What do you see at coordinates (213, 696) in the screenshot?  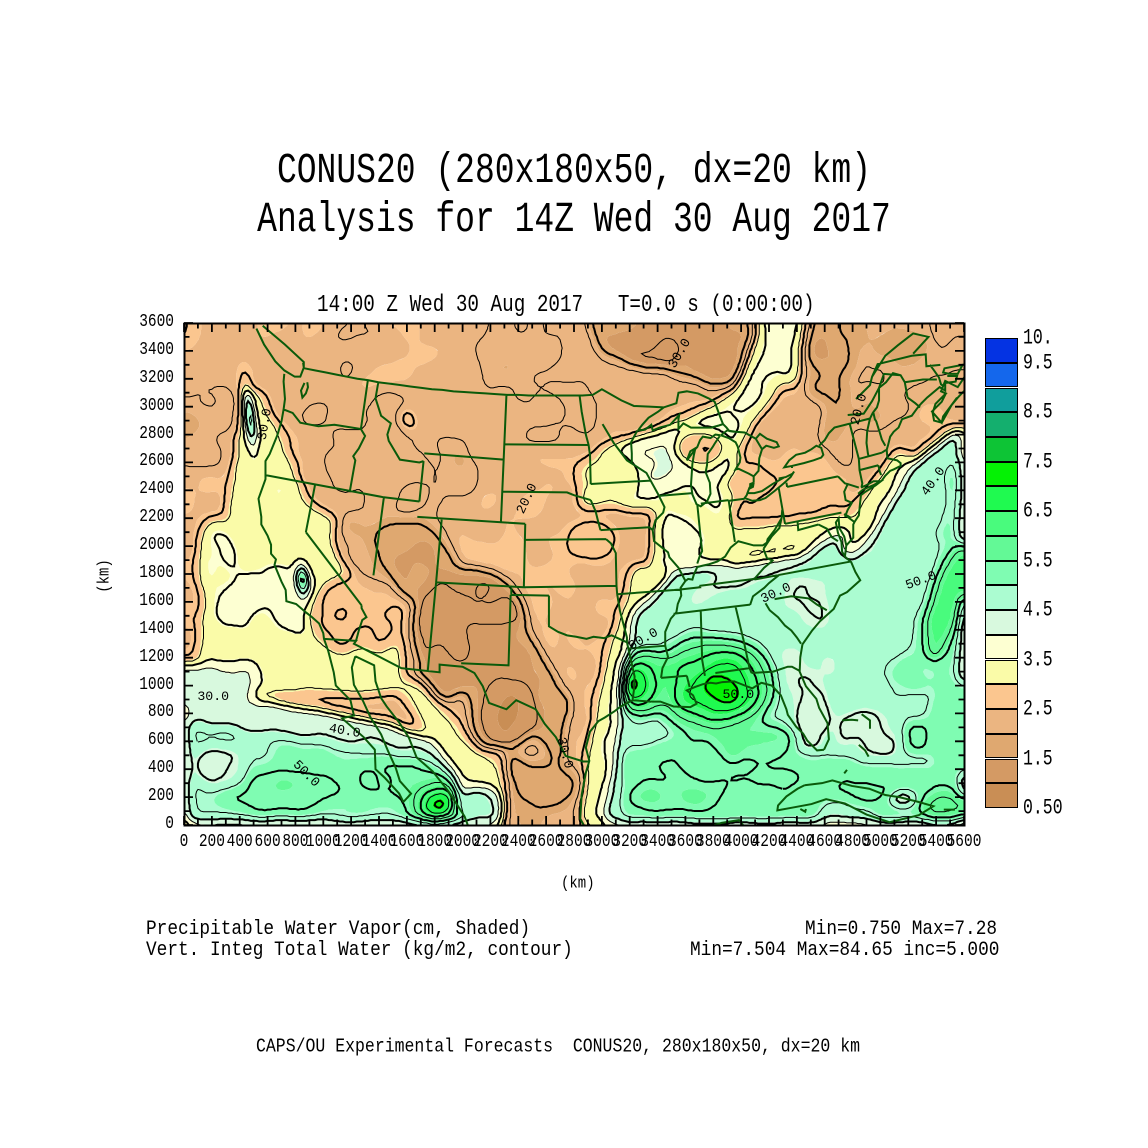 I see `svg-text: 30.0` at bounding box center [213, 696].